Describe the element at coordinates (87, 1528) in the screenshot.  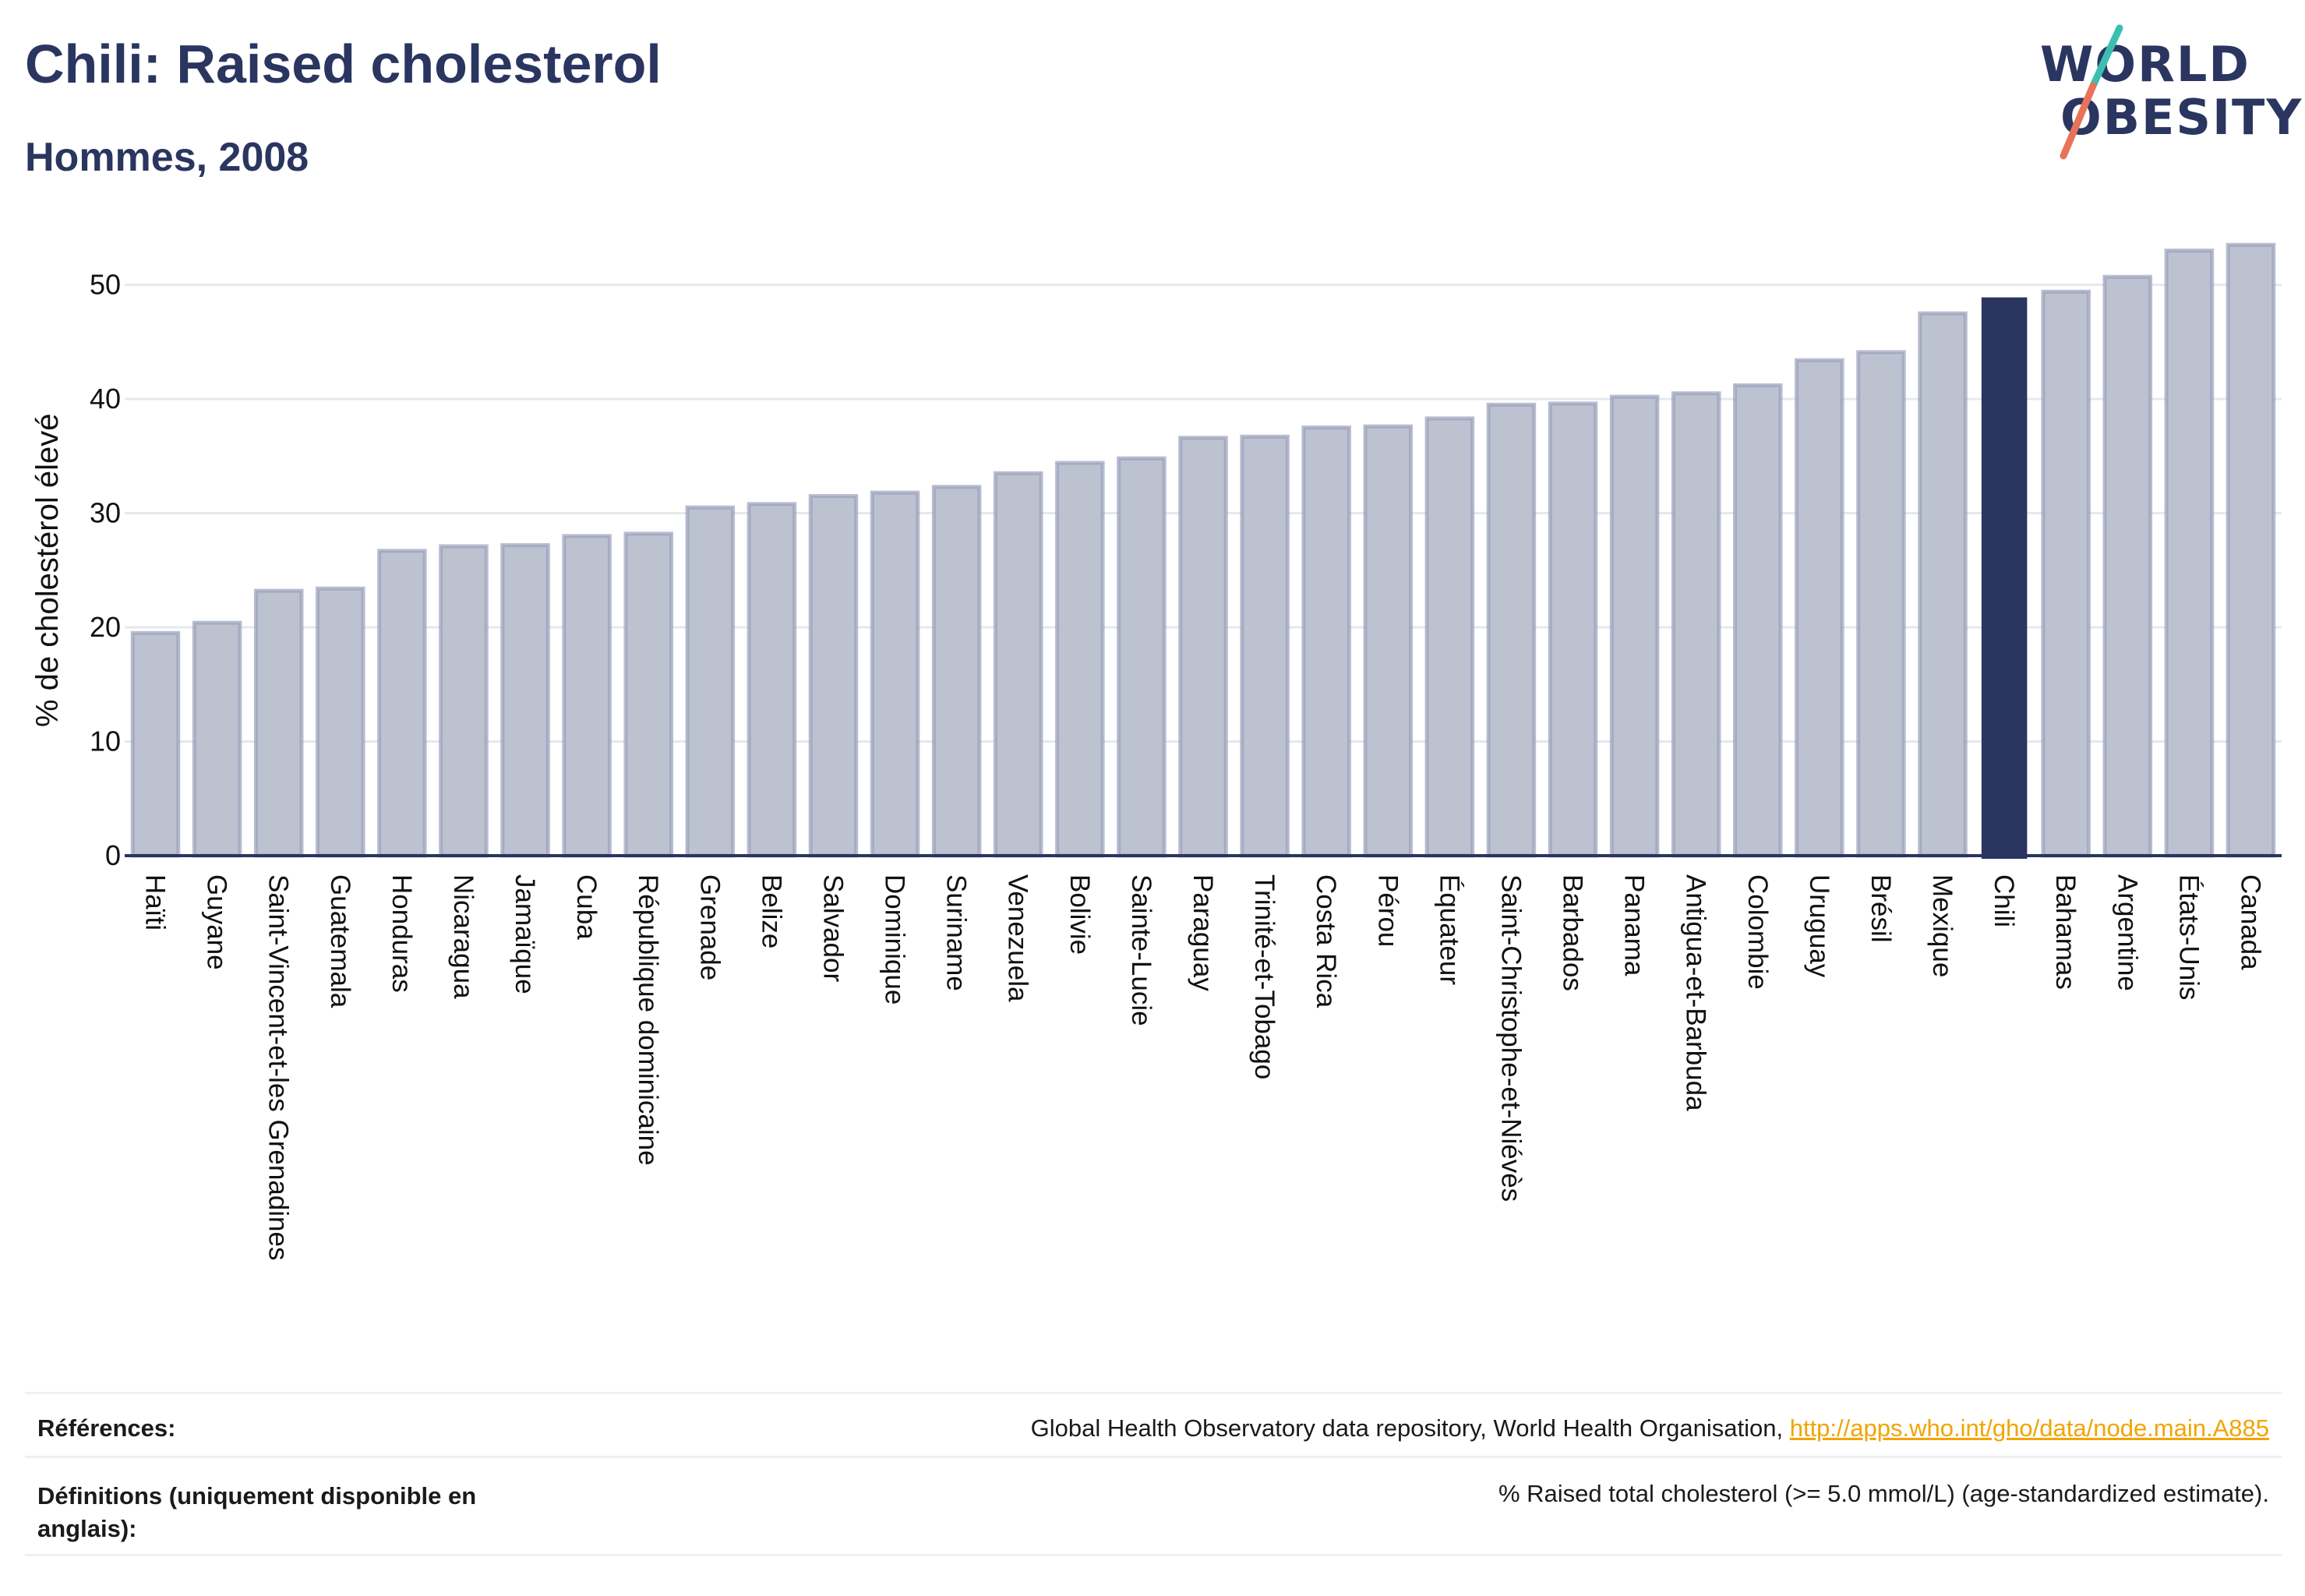
I see `definitions-label-line-2: anglais):` at that location.